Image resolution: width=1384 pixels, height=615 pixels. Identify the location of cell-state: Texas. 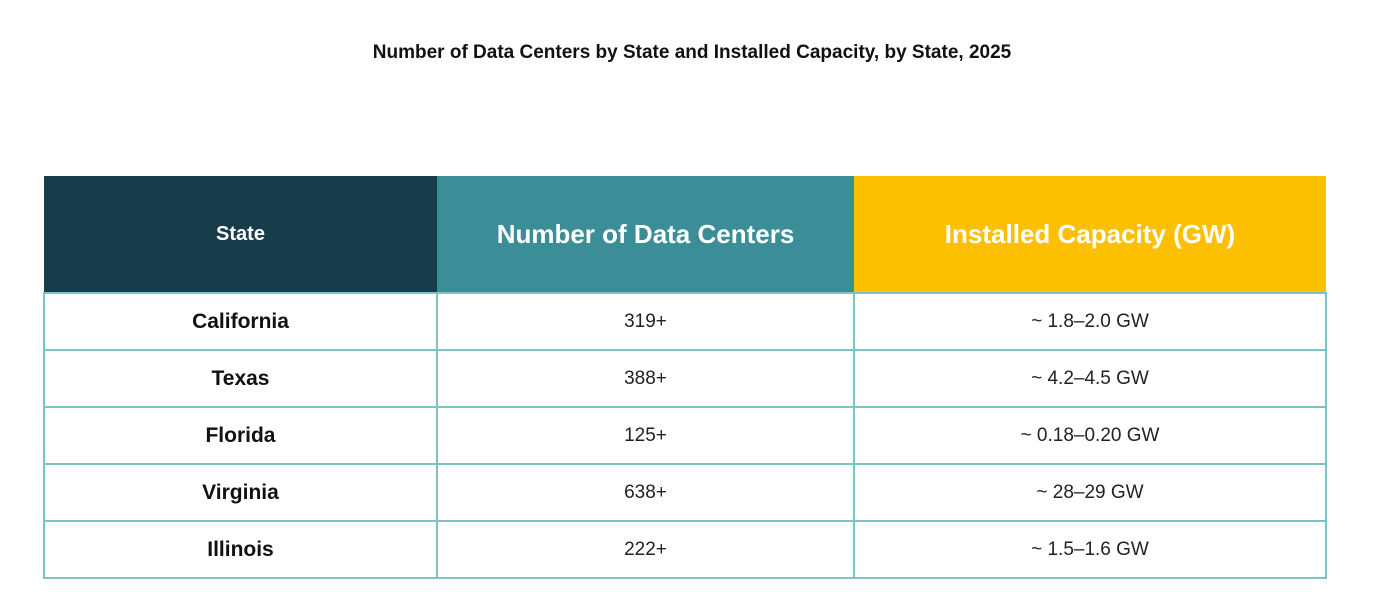
(240, 378).